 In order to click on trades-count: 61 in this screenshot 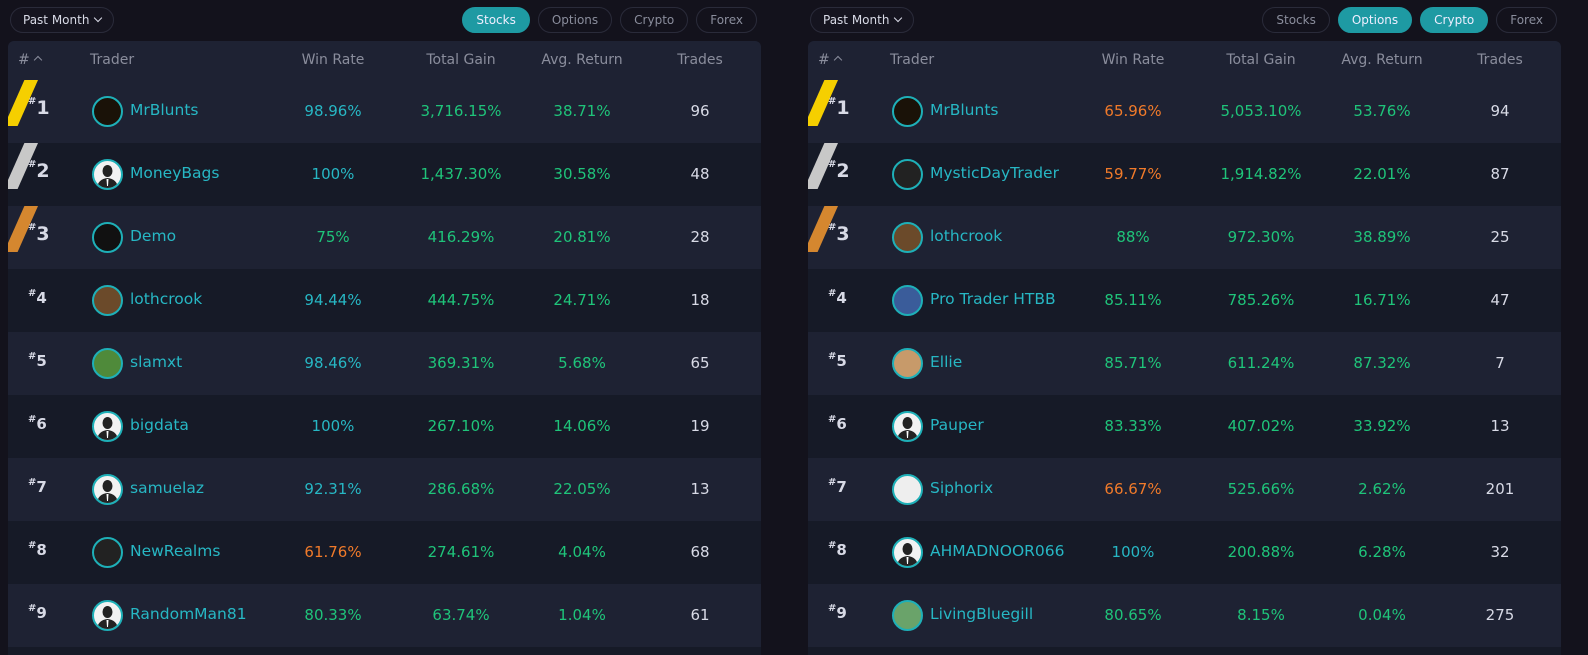, I will do `click(700, 615)`.